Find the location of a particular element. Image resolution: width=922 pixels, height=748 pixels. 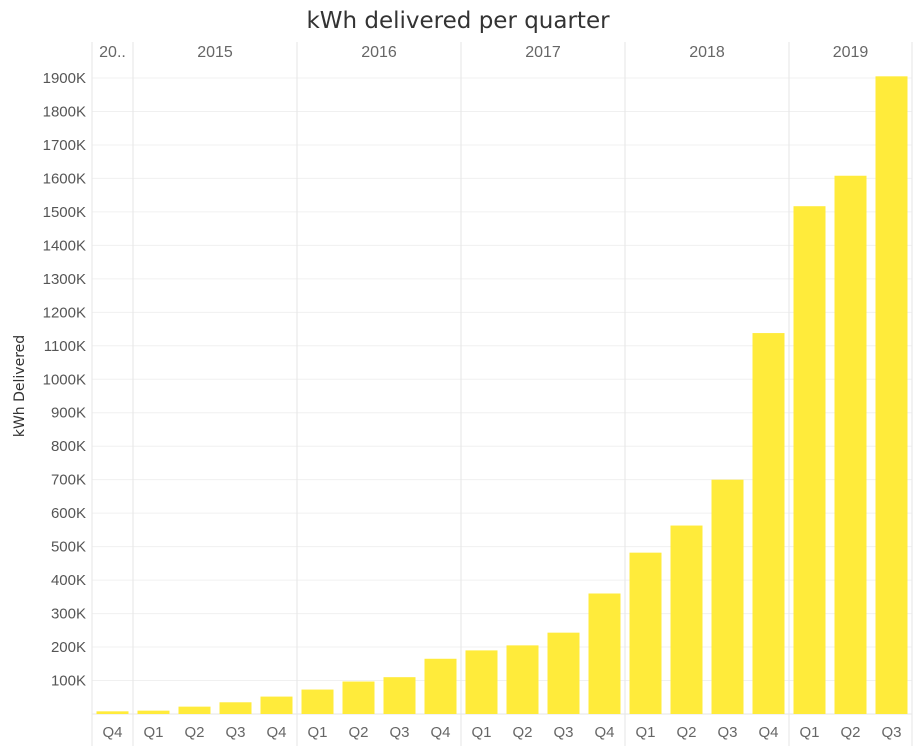

y-tick-label: 1100K is located at coordinates (65, 346).